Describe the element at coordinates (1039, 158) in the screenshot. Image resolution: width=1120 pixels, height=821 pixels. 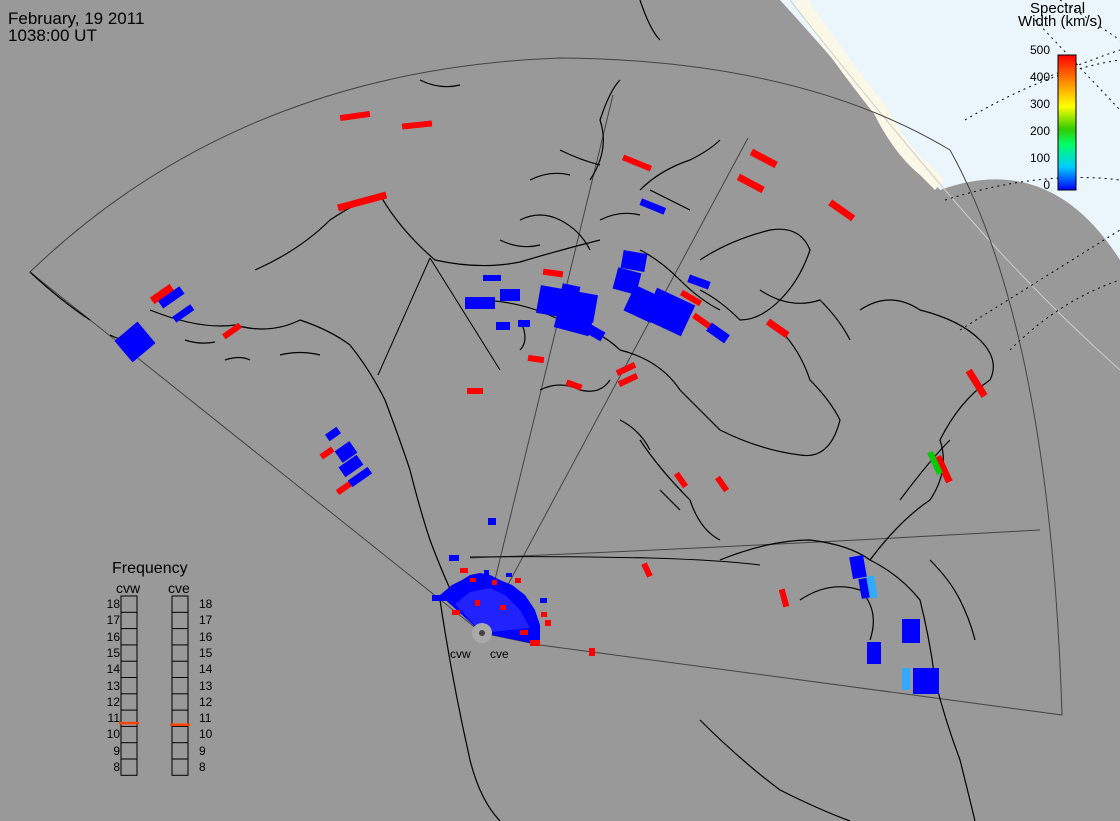
I see `colorbar-tick: 100` at that location.